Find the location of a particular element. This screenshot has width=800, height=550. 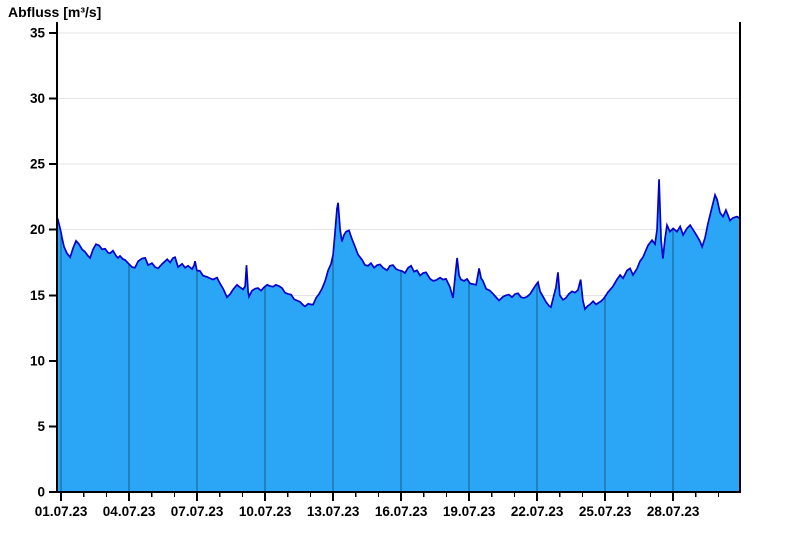

y-tick-label: 30 is located at coordinates (37, 98).